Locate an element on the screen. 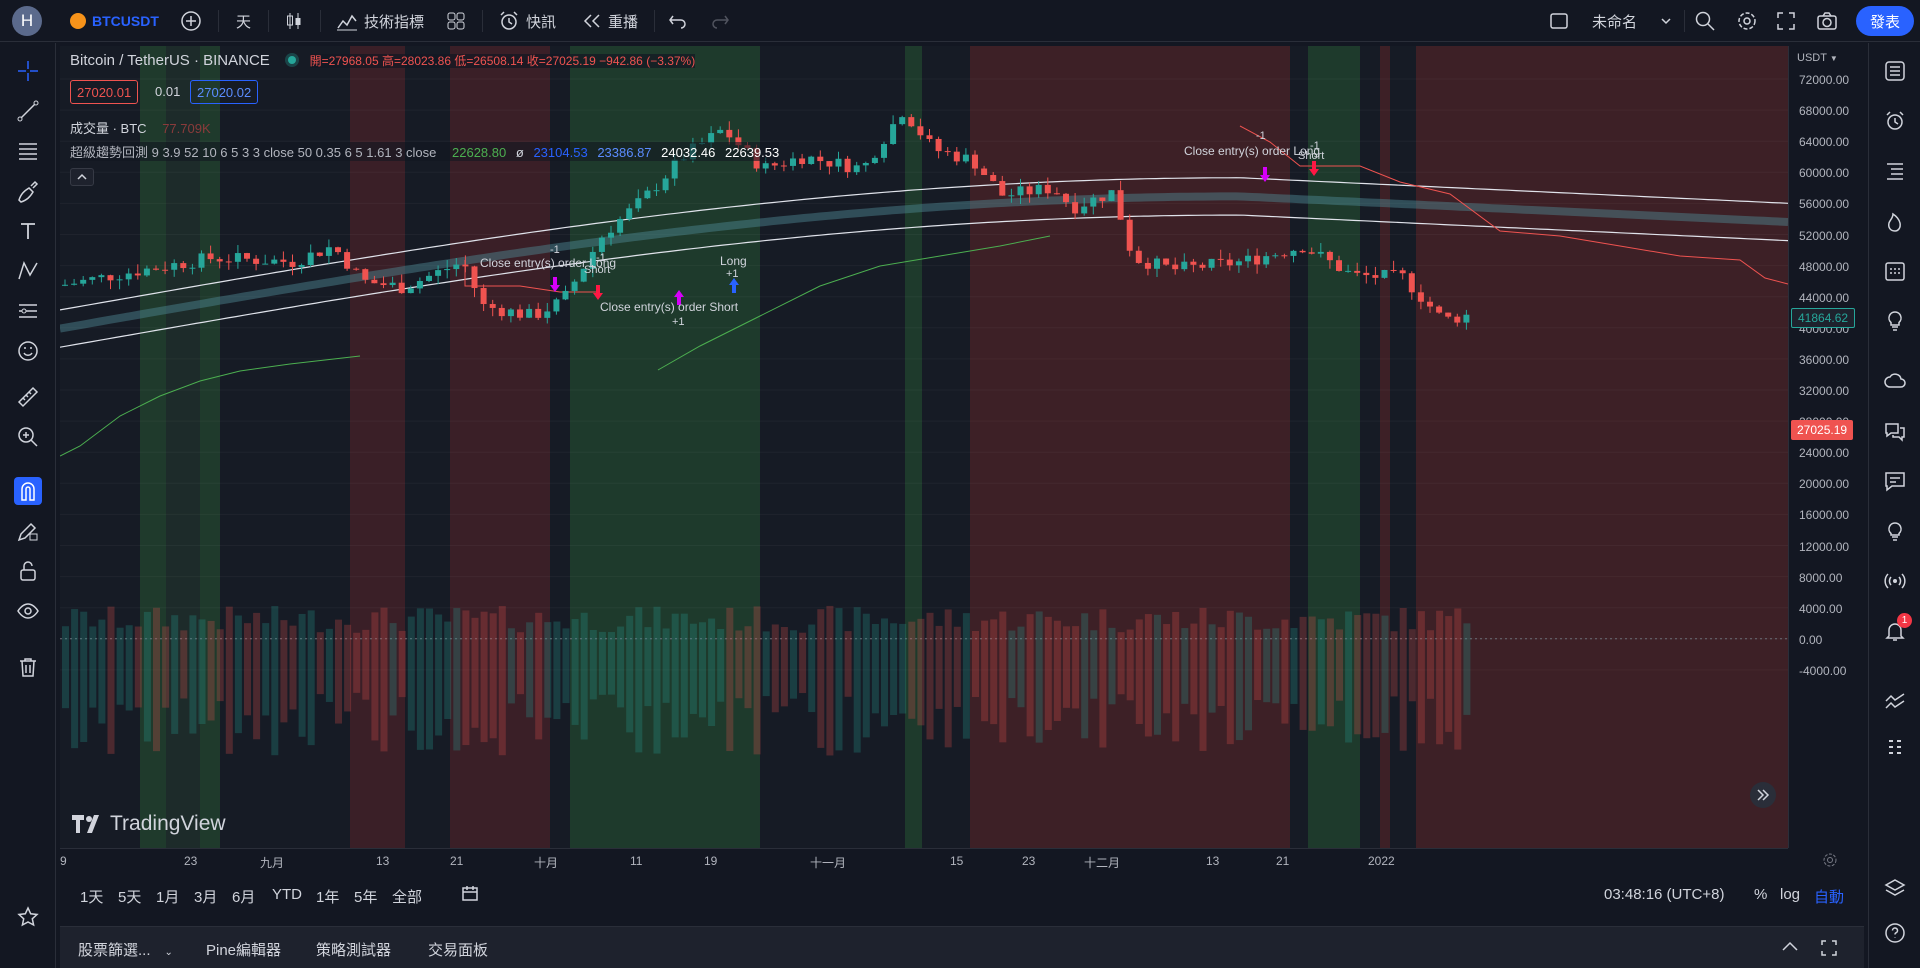 The width and height of the screenshot is (1920, 968). pattern-tool is located at coordinates (28, 271).